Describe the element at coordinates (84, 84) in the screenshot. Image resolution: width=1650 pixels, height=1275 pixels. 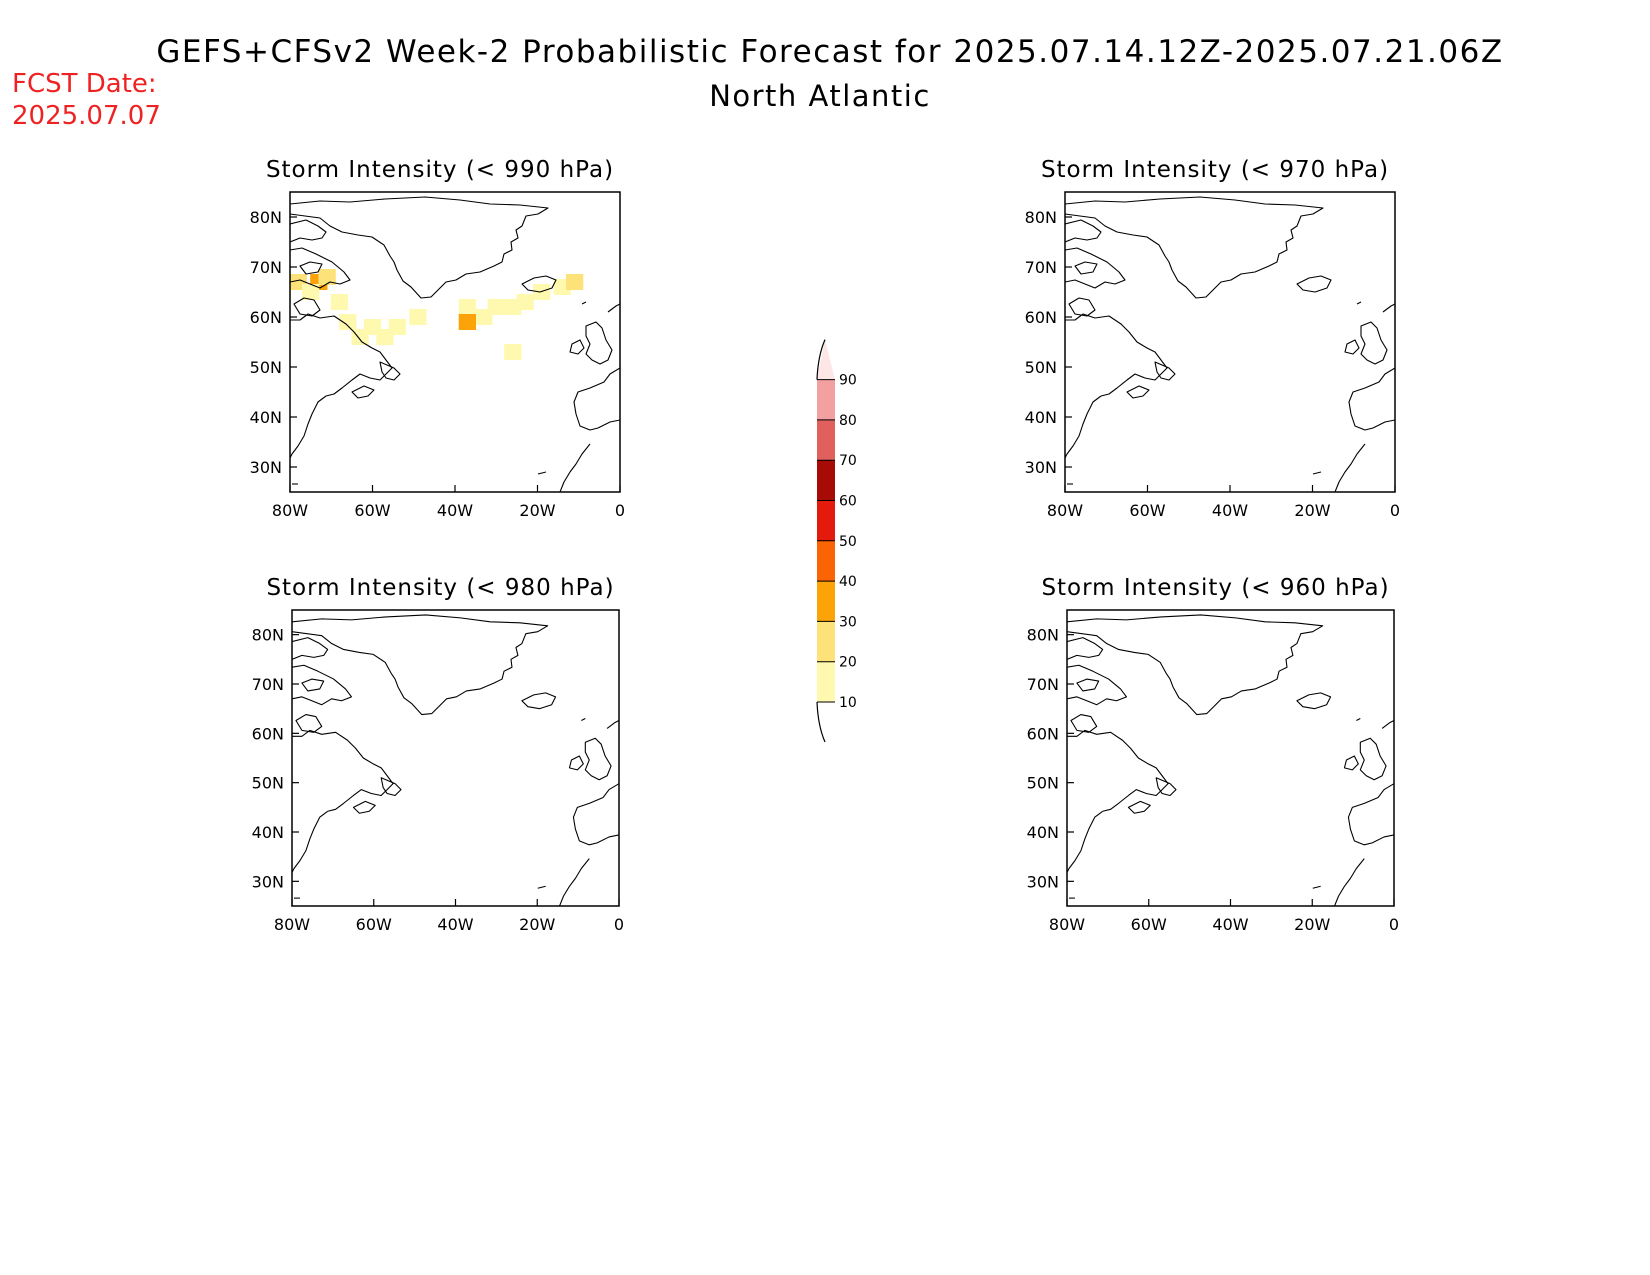
I see `fcst-date-label: FCST Date:` at that location.